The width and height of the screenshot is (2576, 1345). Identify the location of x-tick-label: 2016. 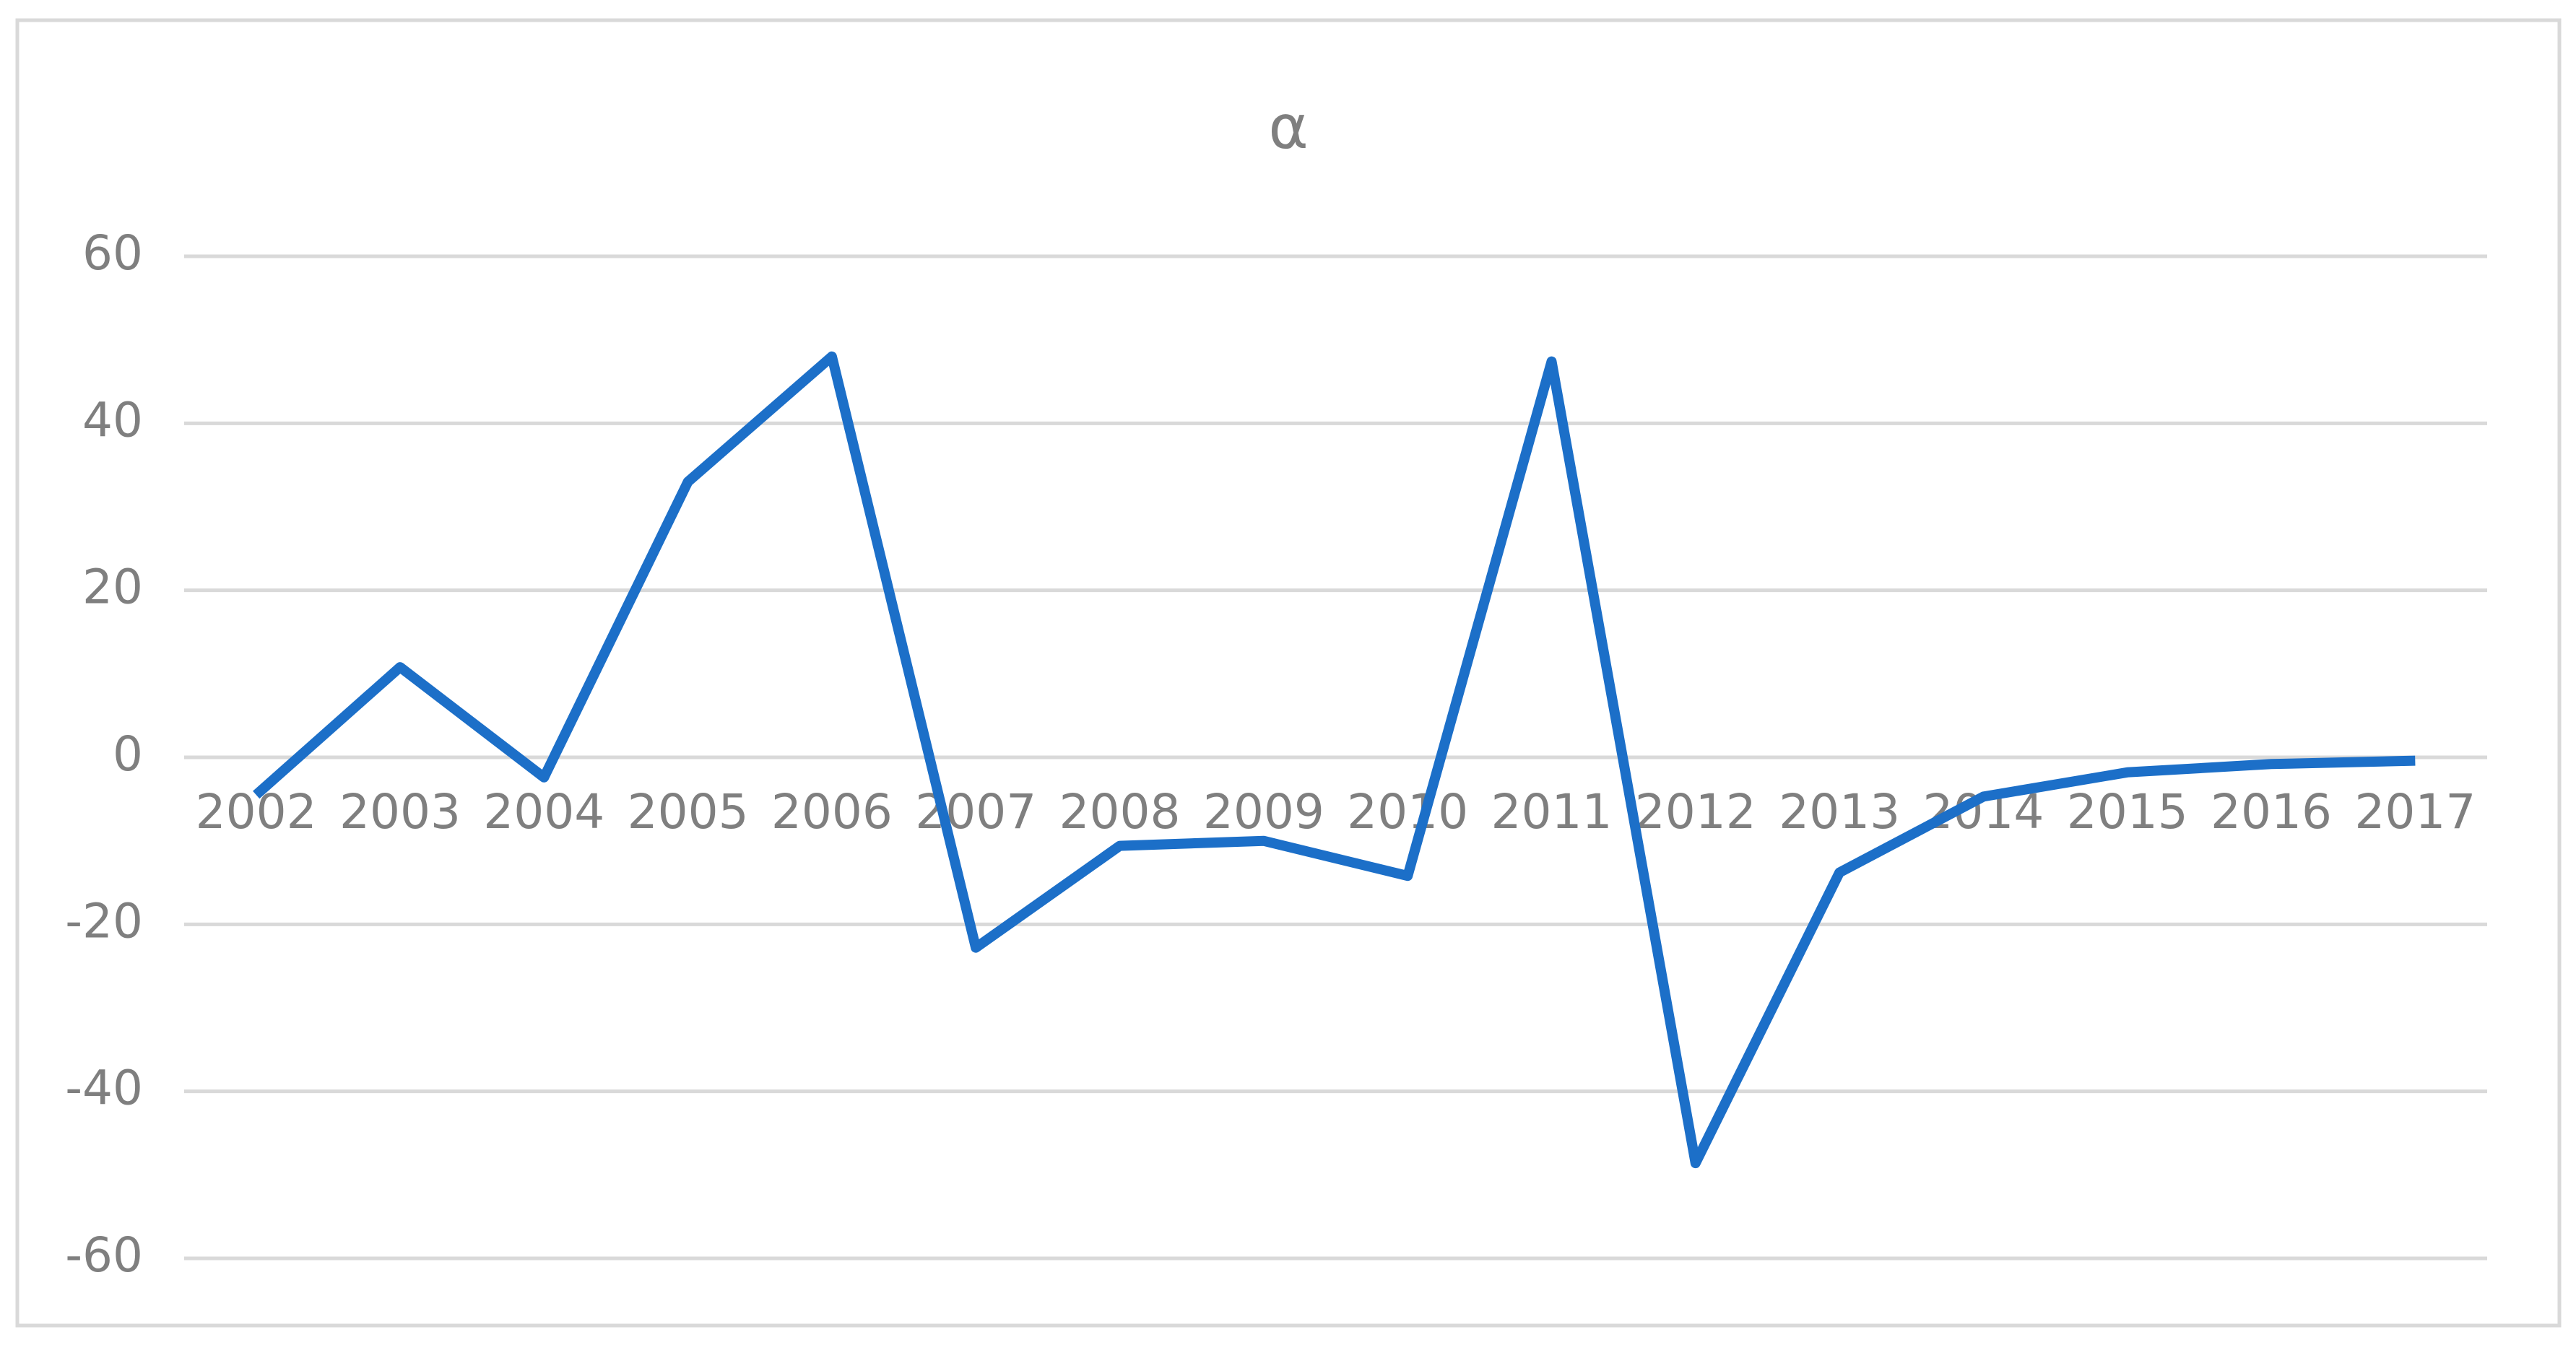
(2271, 812).